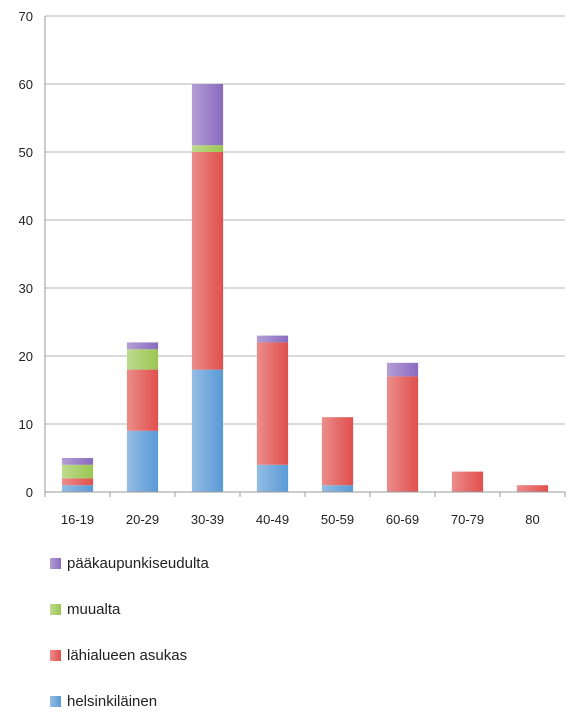  Describe the element at coordinates (532, 519) in the screenshot. I see `x-tick-label: 80` at that location.